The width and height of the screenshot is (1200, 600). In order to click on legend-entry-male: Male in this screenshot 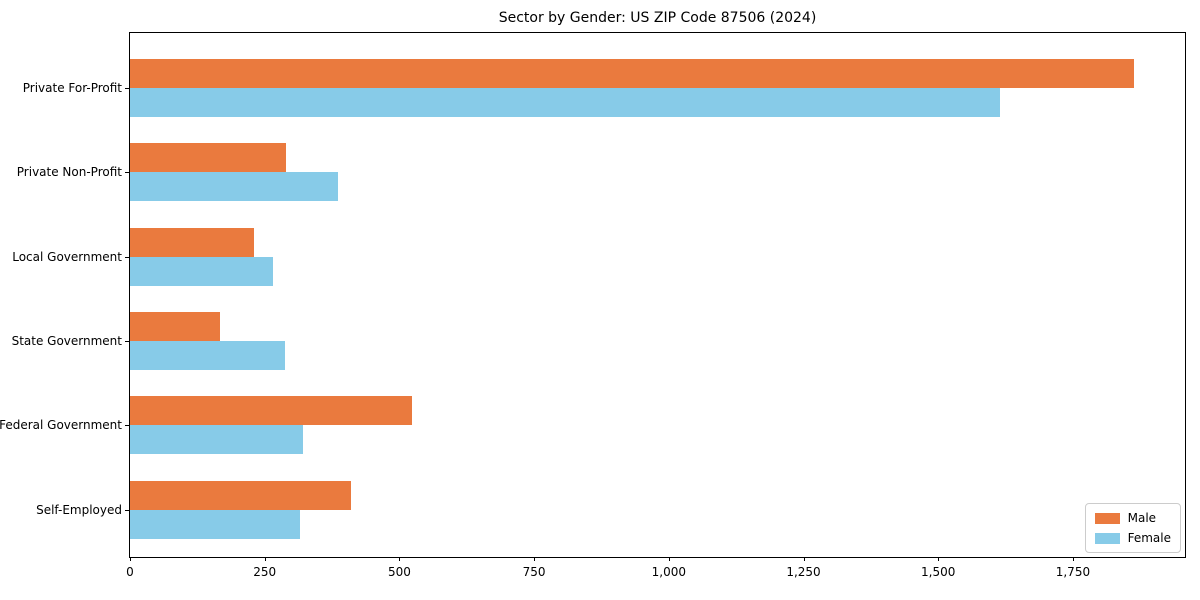, I will do `click(1132, 518)`.